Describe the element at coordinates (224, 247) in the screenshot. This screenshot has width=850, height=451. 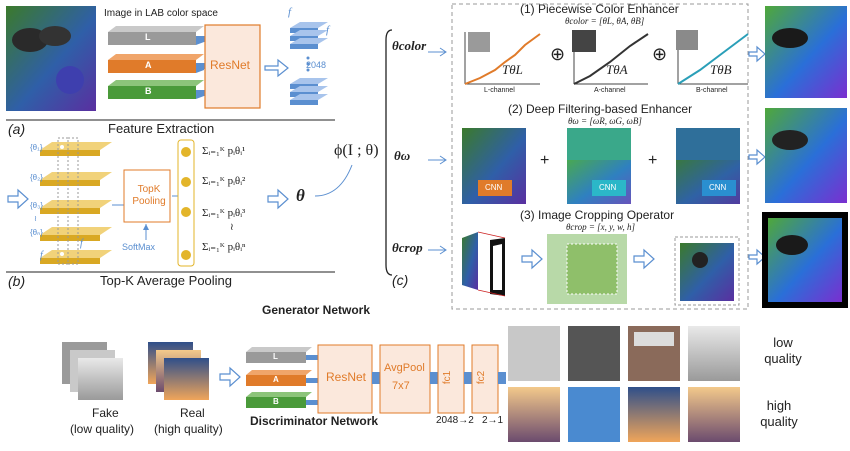
I see `sum-n: Σᵢ₌₁ᴷ pᵢθᵢⁿ` at that location.